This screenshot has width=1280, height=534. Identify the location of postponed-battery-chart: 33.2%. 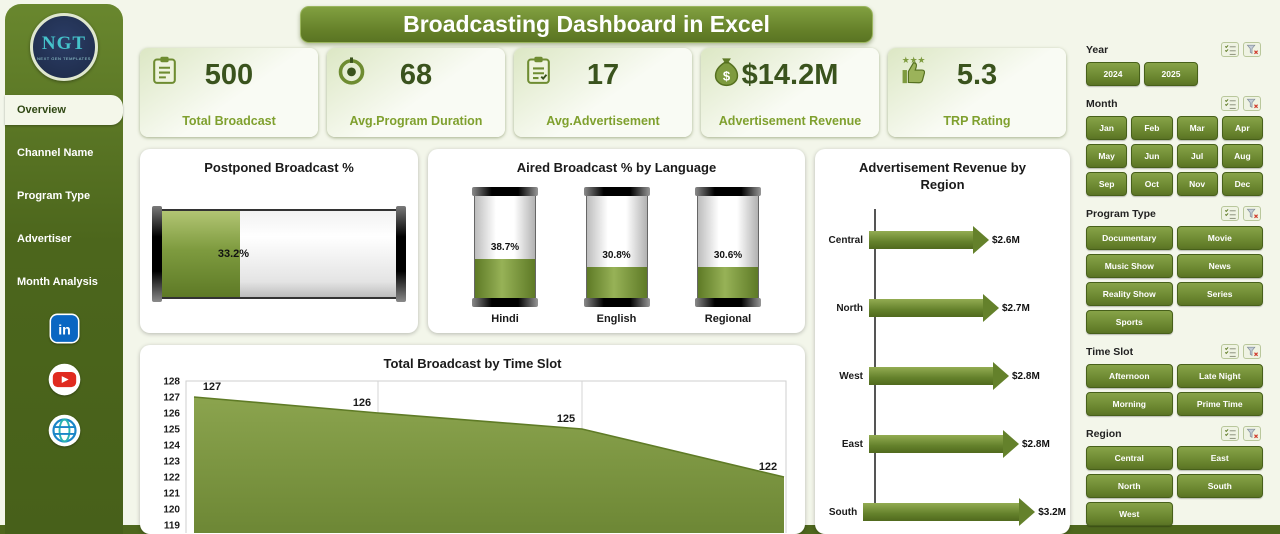
(279, 254).